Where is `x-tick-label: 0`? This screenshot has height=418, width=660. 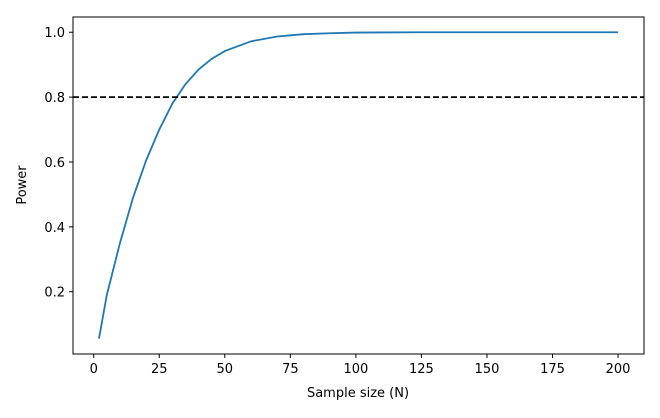
x-tick-label: 0 is located at coordinates (94, 369).